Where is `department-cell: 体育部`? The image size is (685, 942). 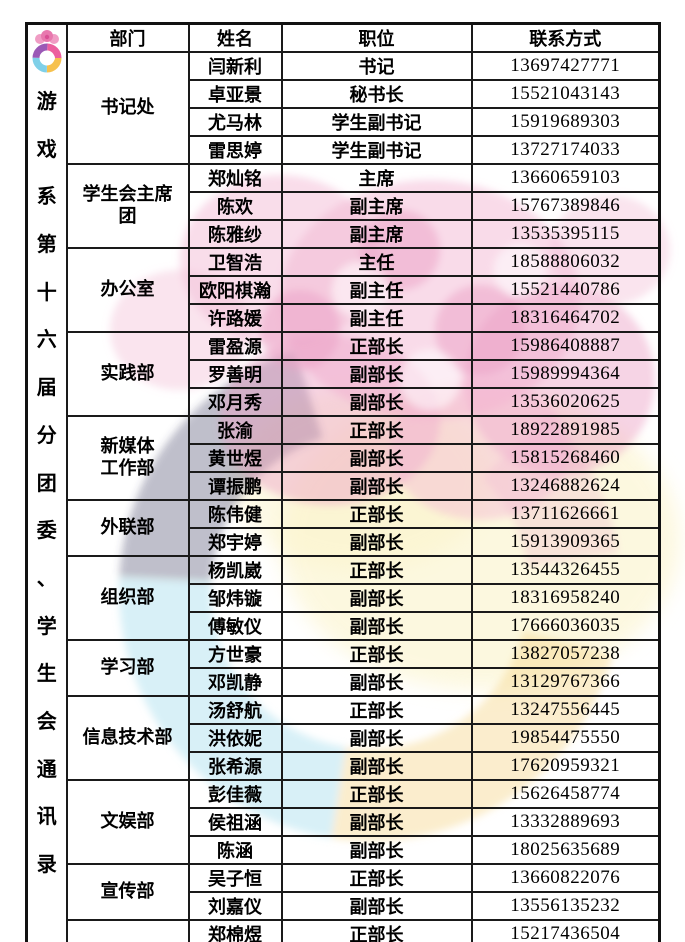
department-cell: 体育部 is located at coordinates (127, 930).